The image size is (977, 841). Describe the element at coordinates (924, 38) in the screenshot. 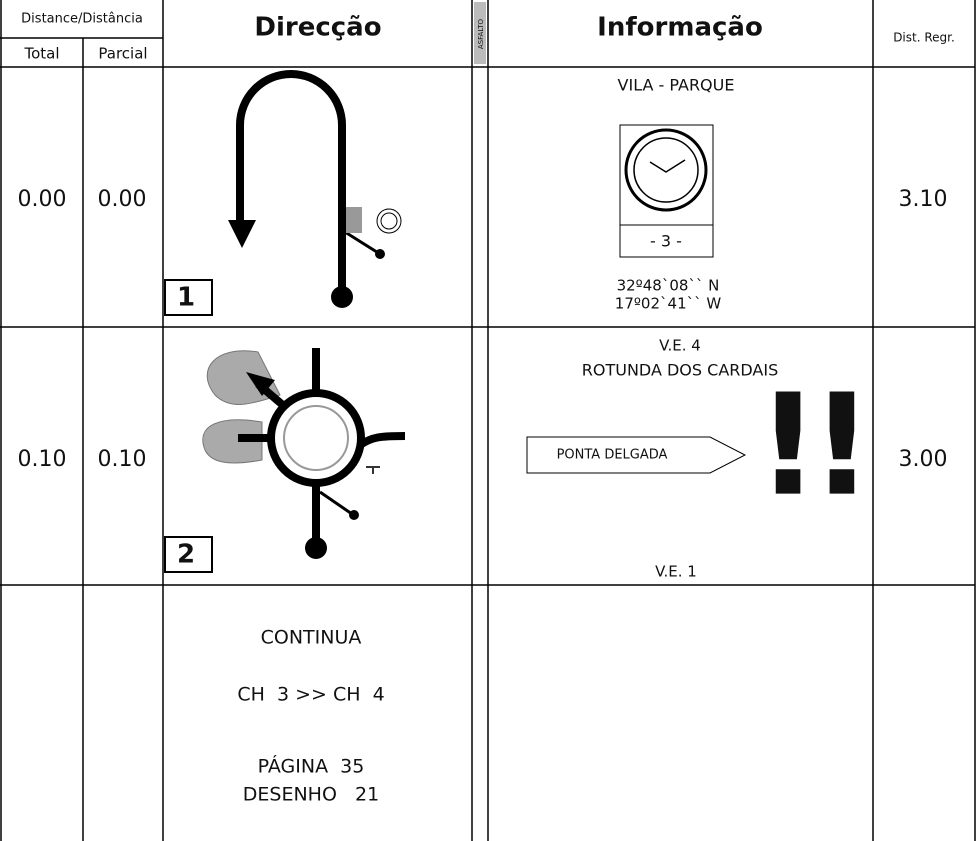

I see `header-dist-regr: Dist. Regr.` at that location.